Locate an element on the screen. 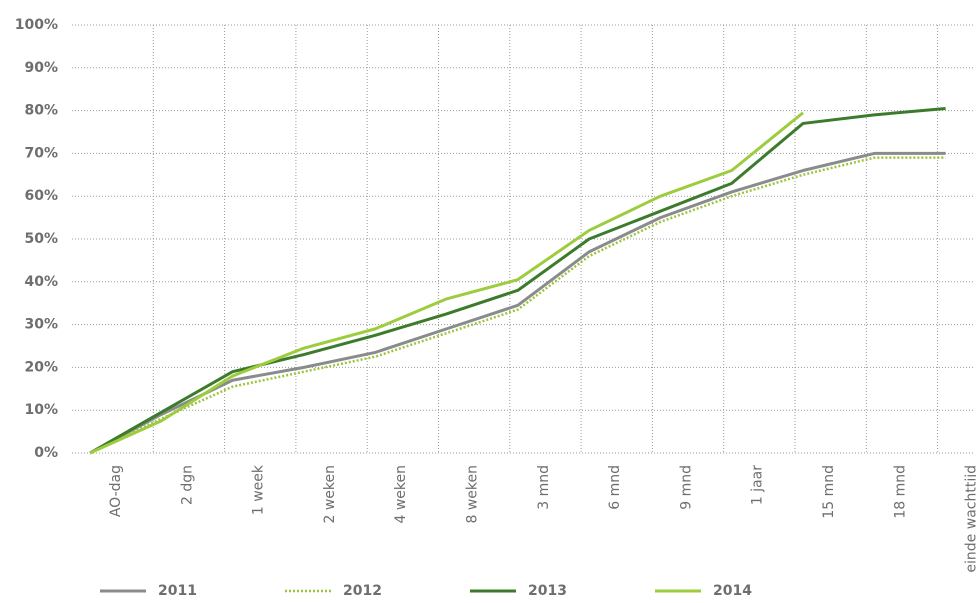 This screenshot has height=603, width=976. legend-label: 2013 is located at coordinates (547, 591).